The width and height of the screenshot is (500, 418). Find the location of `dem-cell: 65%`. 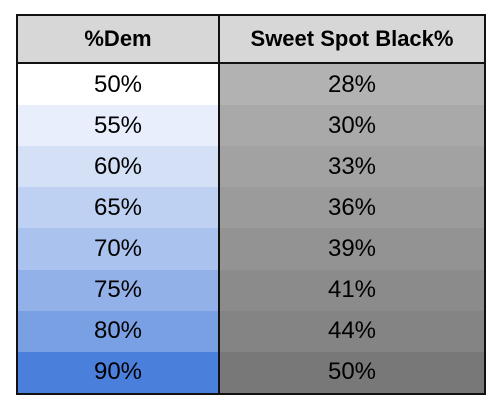

dem-cell: 65% is located at coordinates (118, 208).